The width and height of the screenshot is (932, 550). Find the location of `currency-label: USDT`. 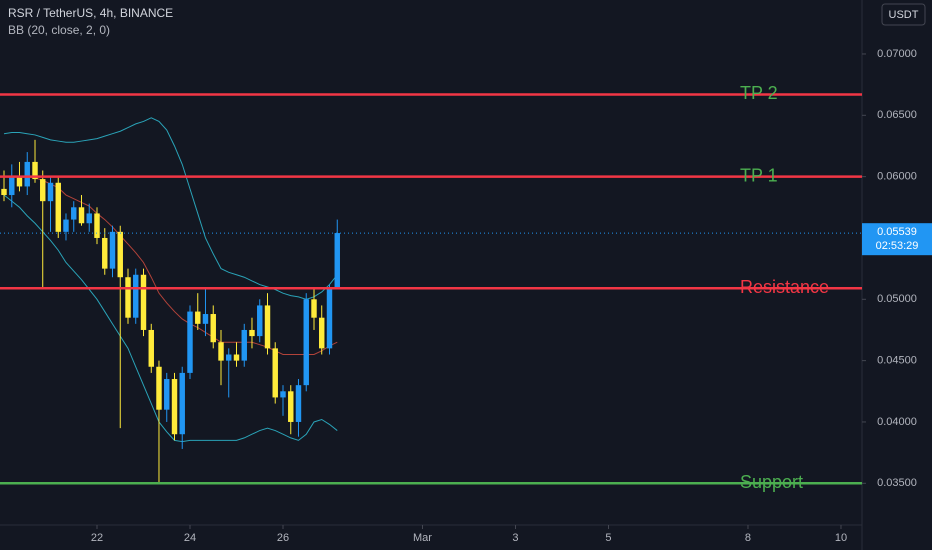

currency-label: USDT is located at coordinates (904, 15).